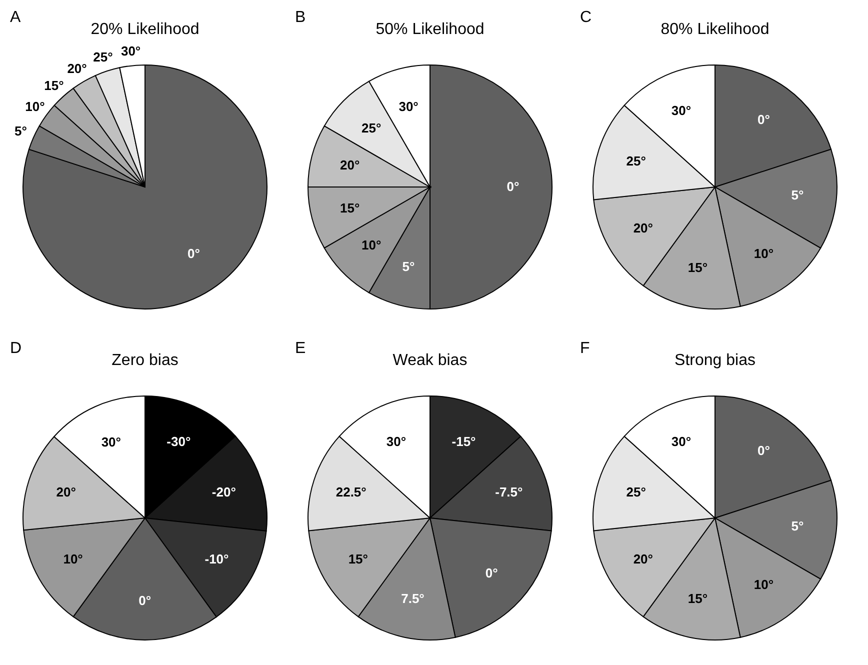 This screenshot has height=665, width=868. Describe the element at coordinates (464, 442) in the screenshot. I see `slice-label: -15°` at that location.